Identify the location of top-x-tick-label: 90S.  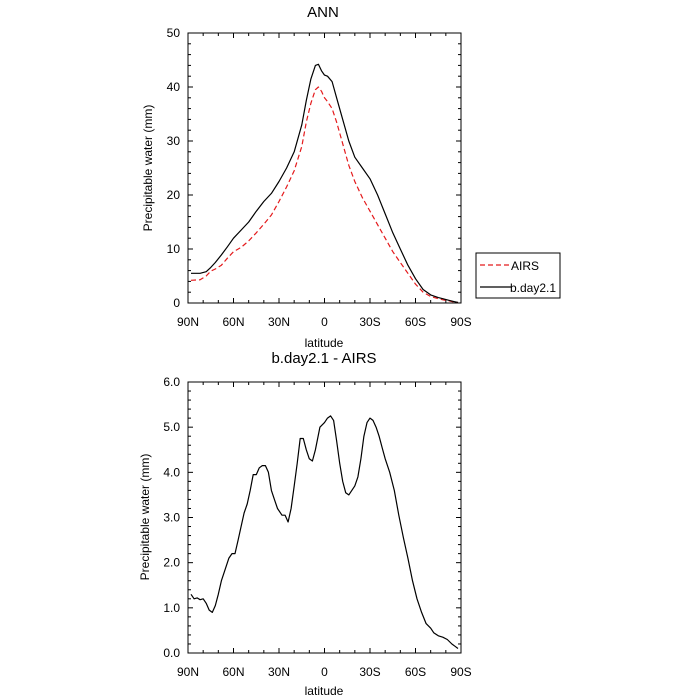
(460, 322).